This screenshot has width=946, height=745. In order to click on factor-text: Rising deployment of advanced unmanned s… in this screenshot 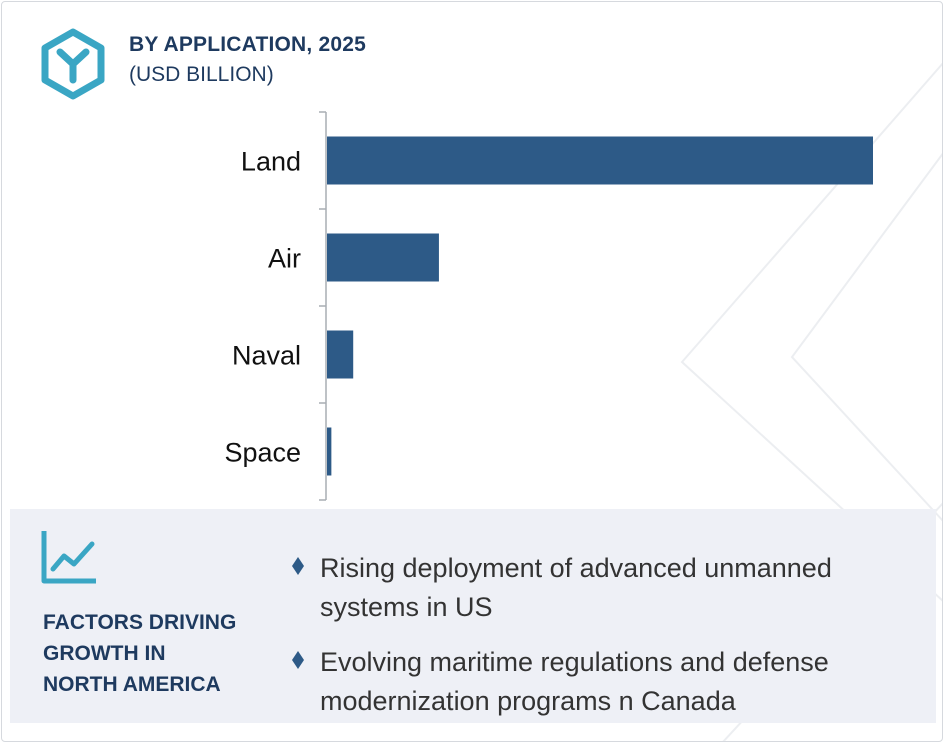, I will do `click(576, 587)`.